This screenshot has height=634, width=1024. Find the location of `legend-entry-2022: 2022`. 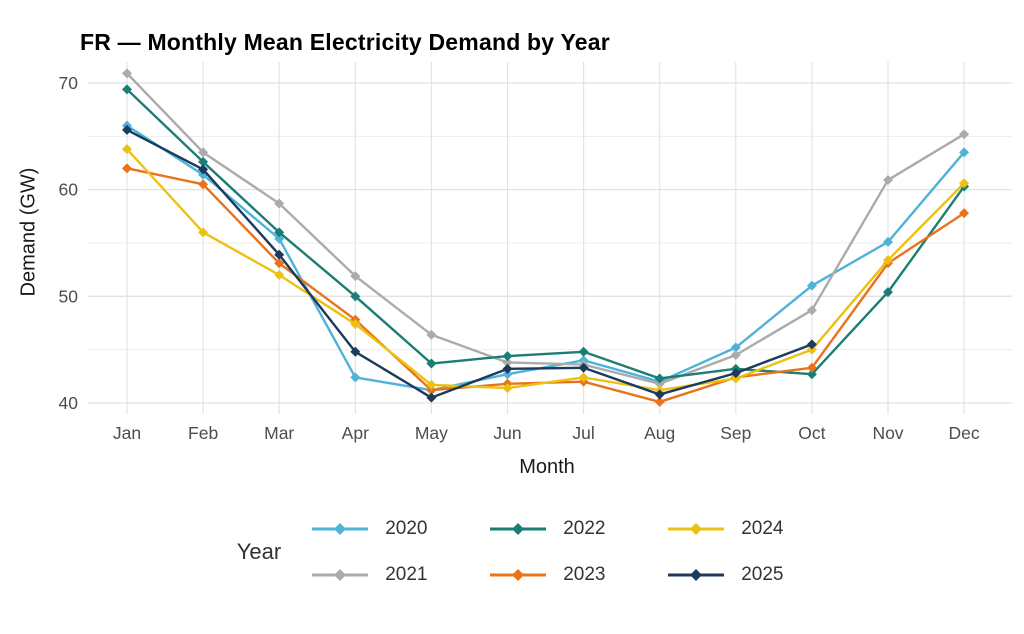

legend-entry-2022: 2022 is located at coordinates (549, 529).